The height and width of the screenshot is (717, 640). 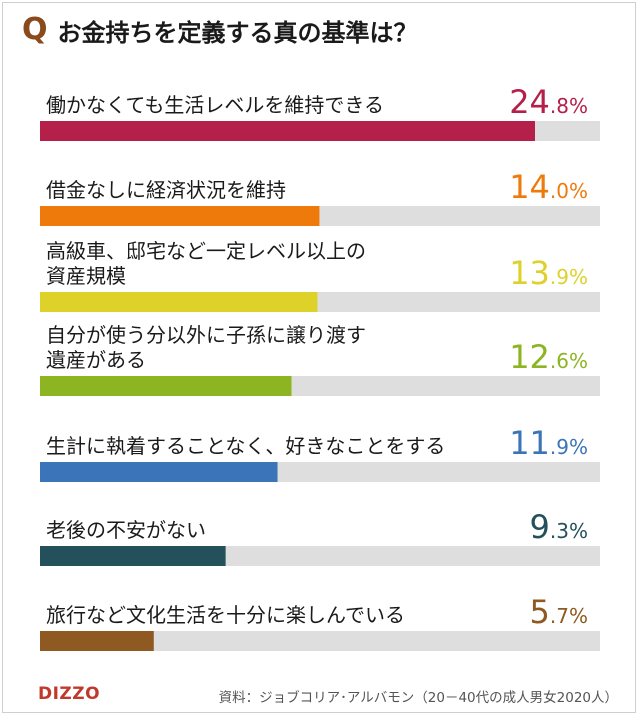 What do you see at coordinates (69, 694) in the screenshot?
I see `brand-logo: DIZZO` at bounding box center [69, 694].